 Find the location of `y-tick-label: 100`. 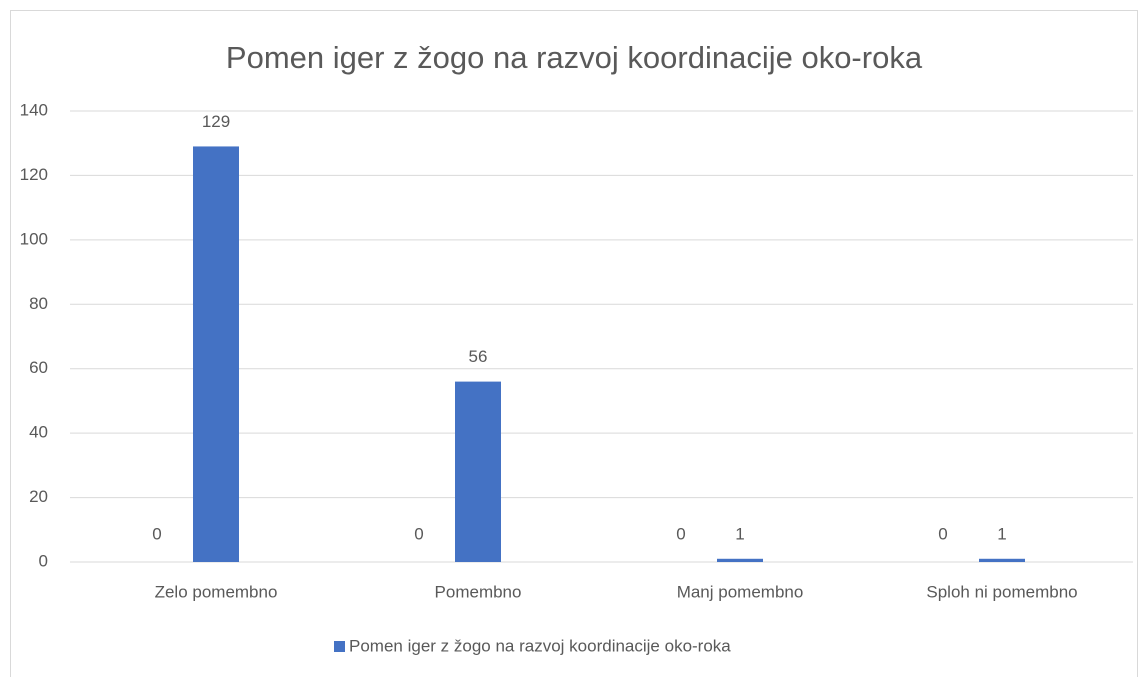

y-tick-label: 100 is located at coordinates (34, 238).